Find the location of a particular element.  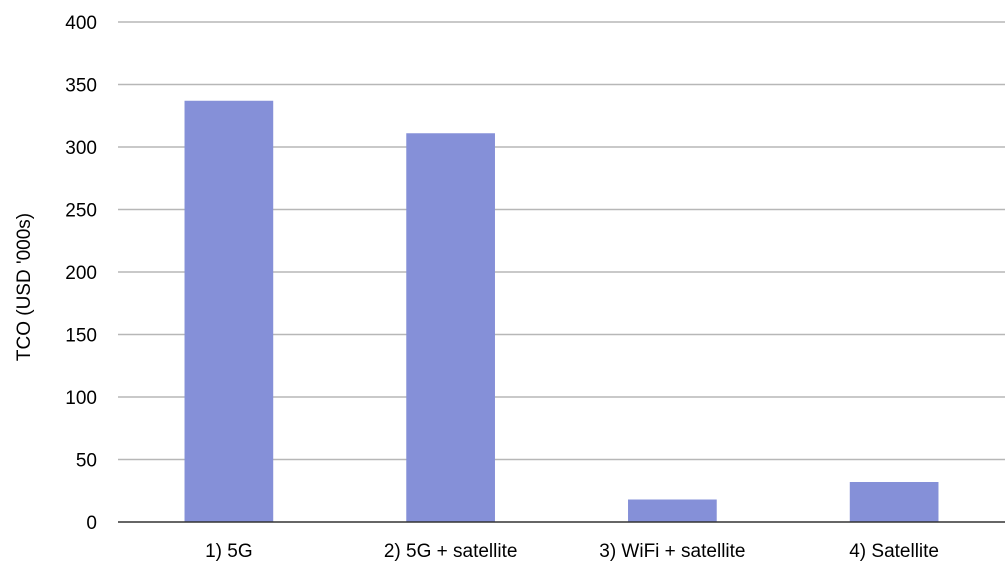

y-tick-label: 350 is located at coordinates (81, 86).